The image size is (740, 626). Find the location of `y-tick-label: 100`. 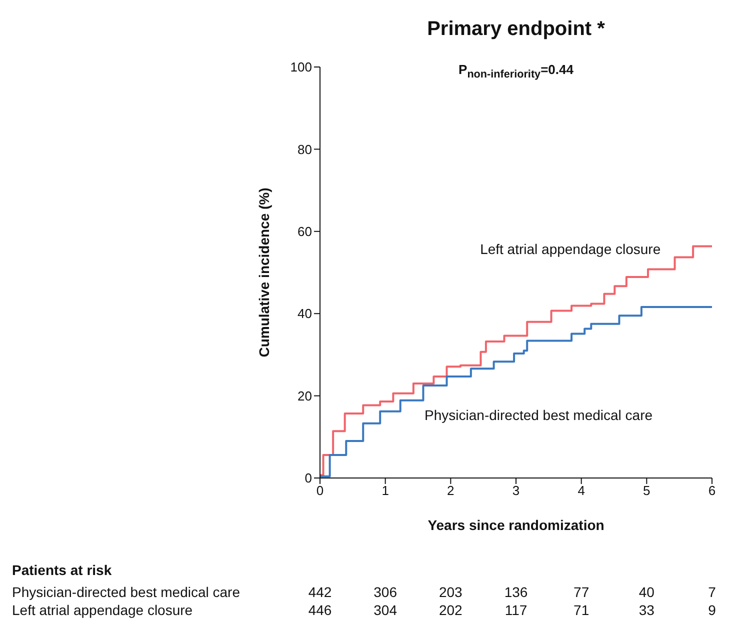

y-tick-label: 100 is located at coordinates (301, 67).